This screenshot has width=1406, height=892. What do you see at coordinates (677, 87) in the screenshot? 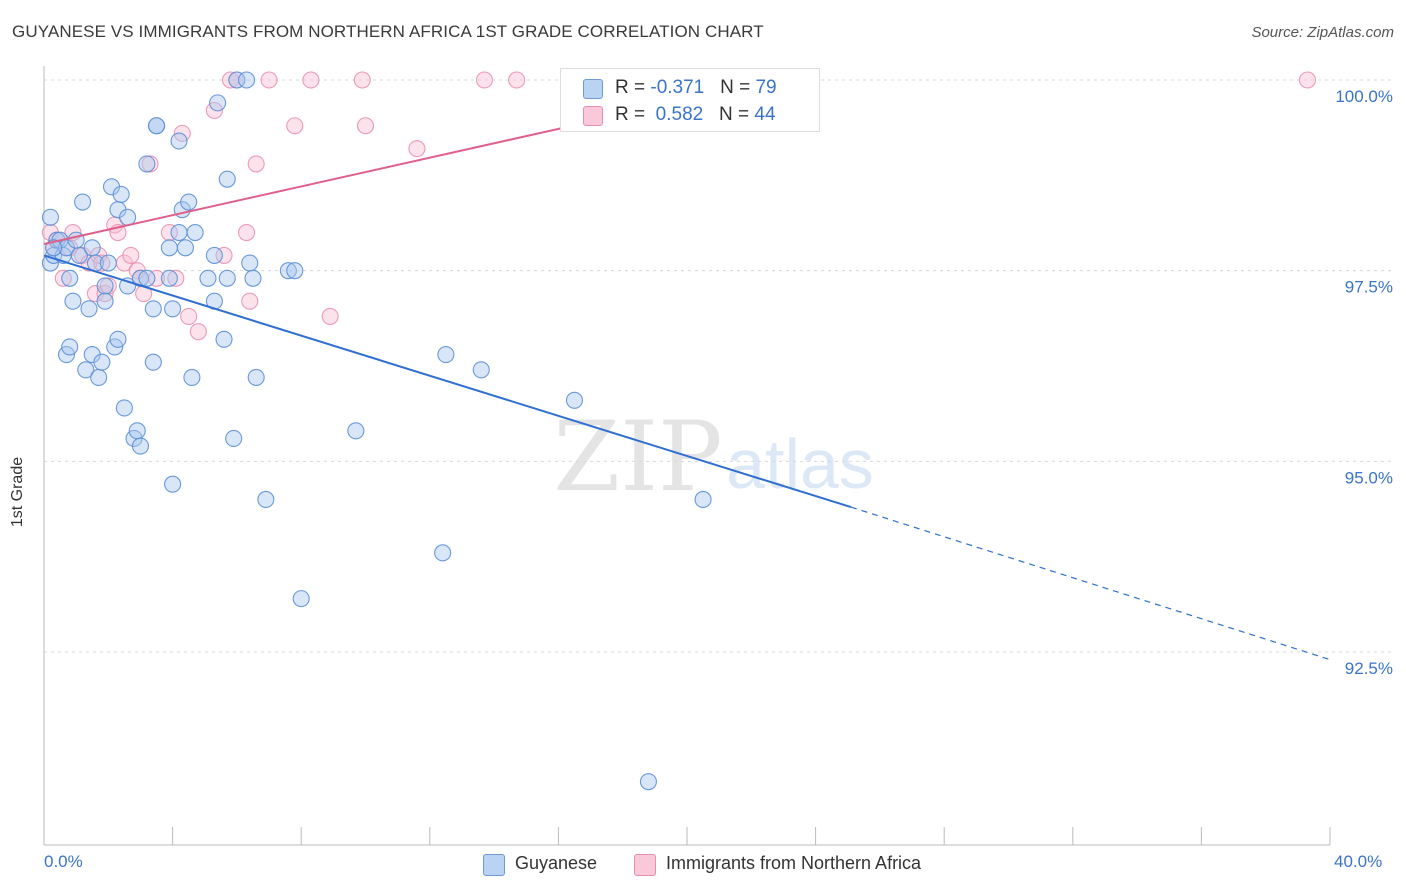
I see `legend-r-value: -0.371` at bounding box center [677, 87].